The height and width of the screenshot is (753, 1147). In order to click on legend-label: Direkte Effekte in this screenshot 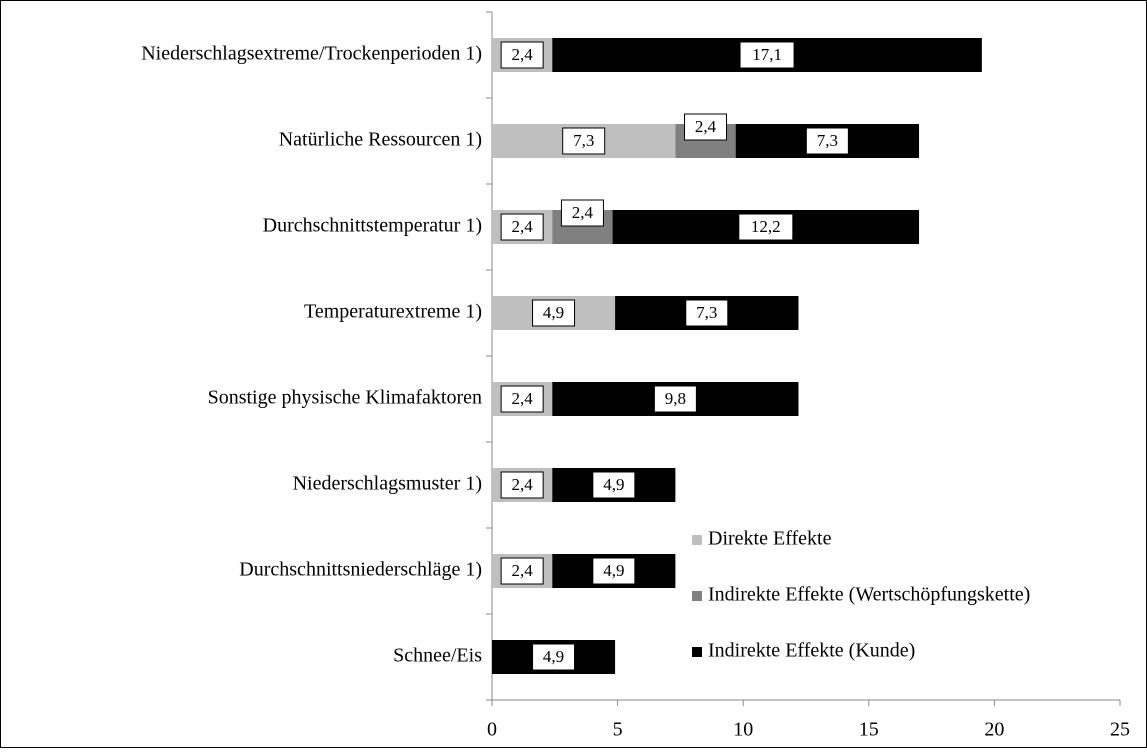, I will do `click(770, 539)`.